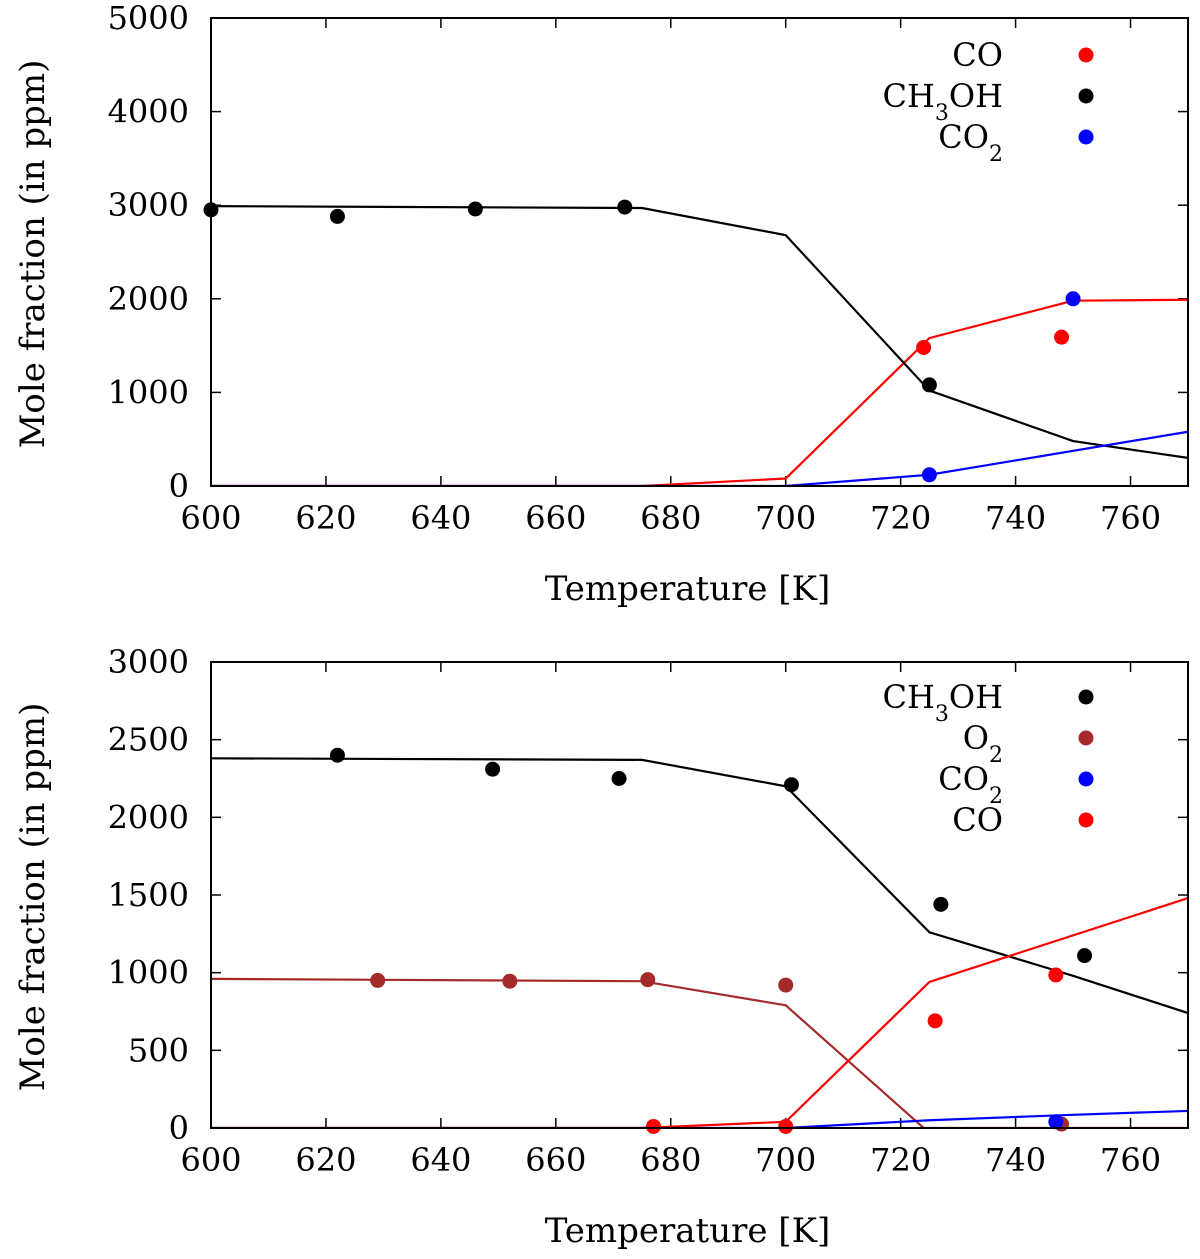 This screenshot has height=1259, width=1200. What do you see at coordinates (148, 895) in the screenshot?
I see `y-tick-label: 1500` at bounding box center [148, 895].